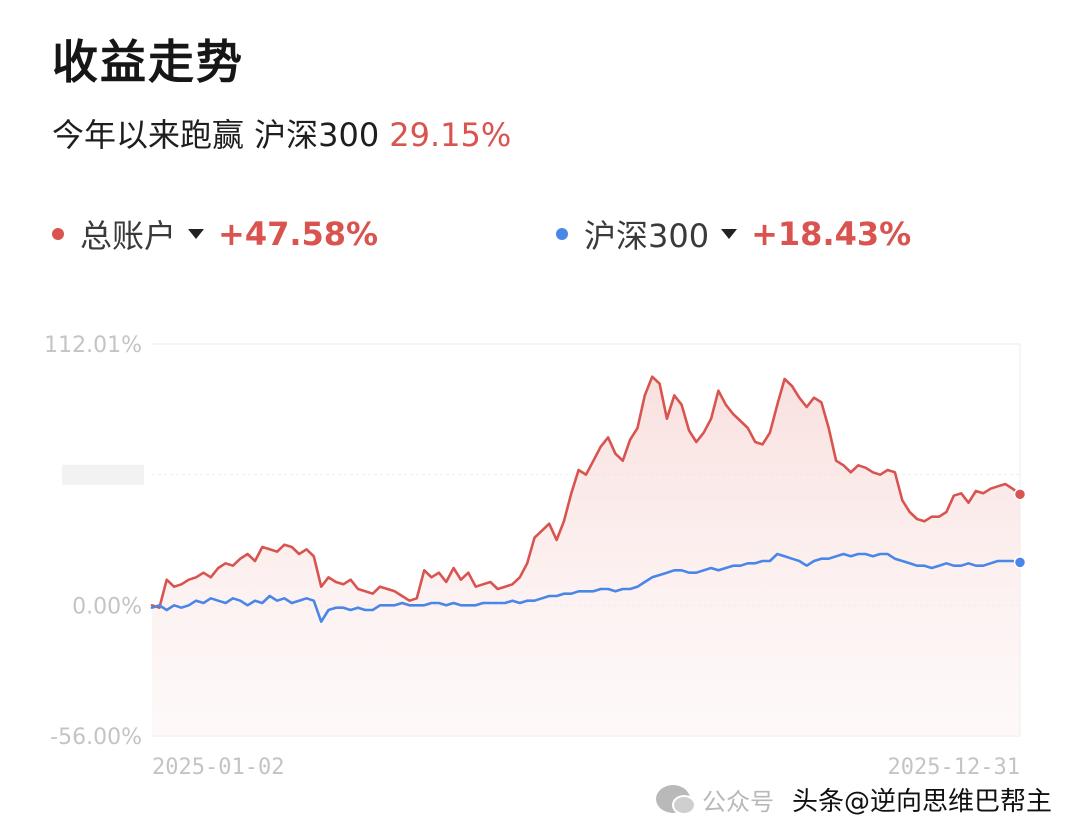 The height and width of the screenshot is (840, 1080). What do you see at coordinates (148, 62) in the screenshot?
I see `page-title: 收益走势` at bounding box center [148, 62].